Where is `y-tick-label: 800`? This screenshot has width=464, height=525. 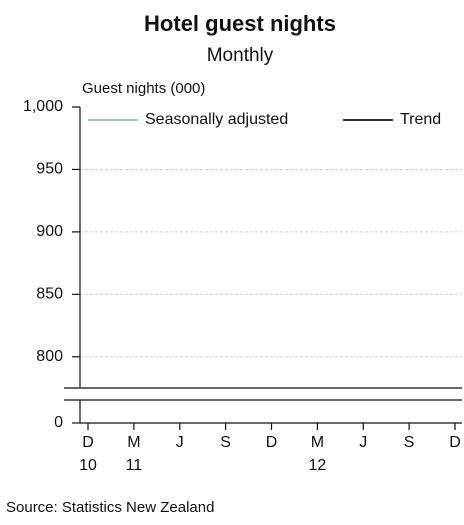
y-tick-label: 800 is located at coordinates (49, 356).